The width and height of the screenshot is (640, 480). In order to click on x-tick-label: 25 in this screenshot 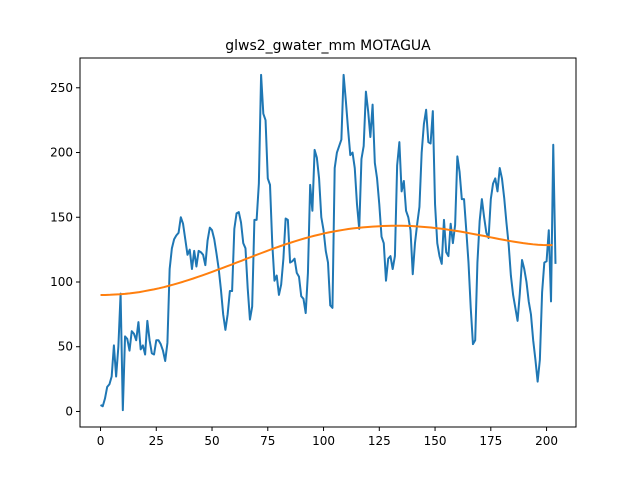, I will do `click(156, 441)`.